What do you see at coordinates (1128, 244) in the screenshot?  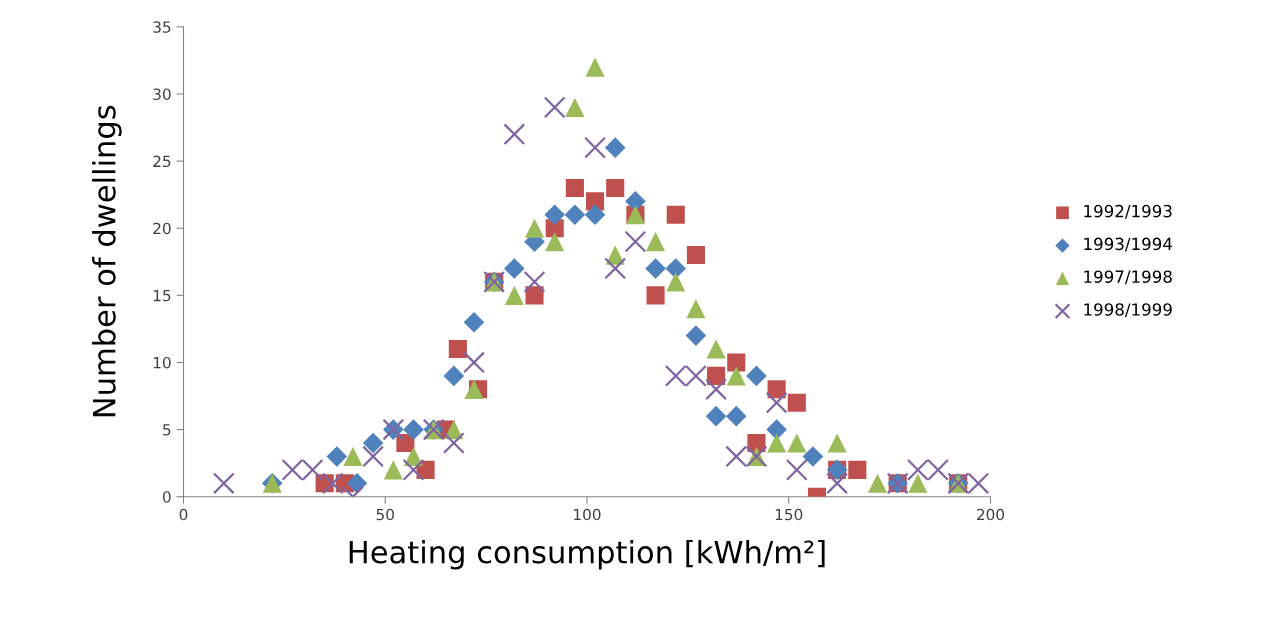 I see `legend-label: 1993/1994` at bounding box center [1128, 244].